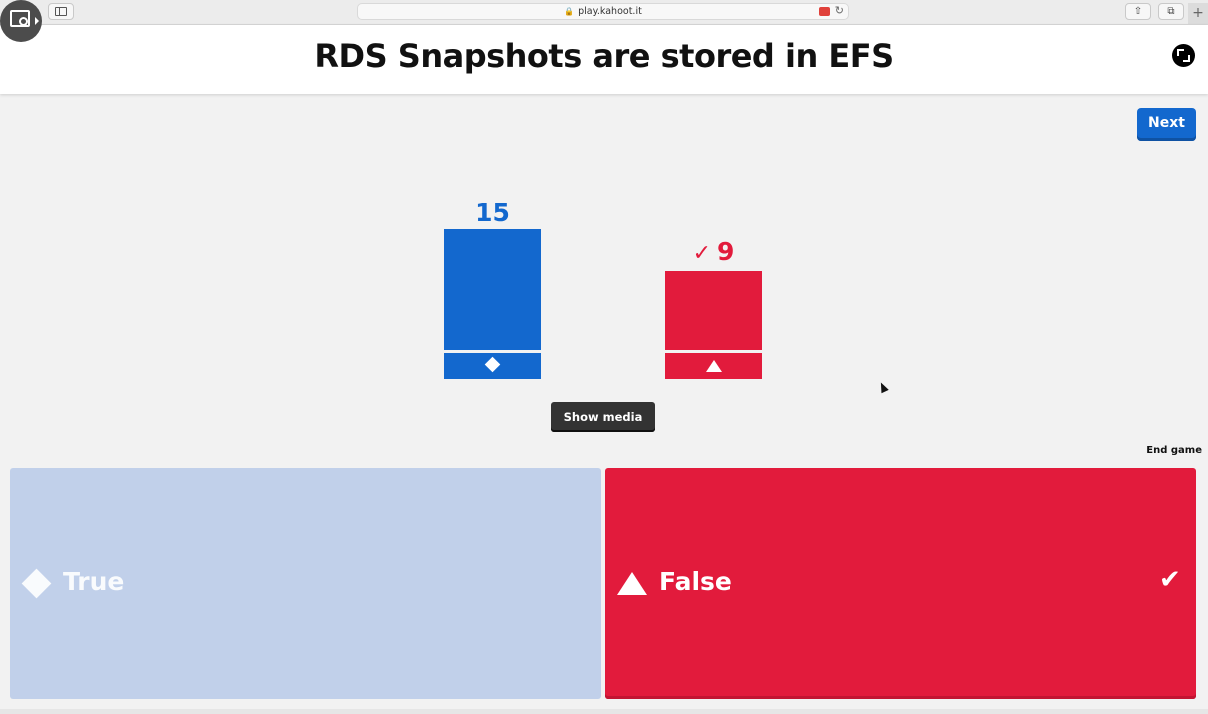  Describe the element at coordinates (569, 11) in the screenshot. I see `lock-icon: 🔒` at that location.